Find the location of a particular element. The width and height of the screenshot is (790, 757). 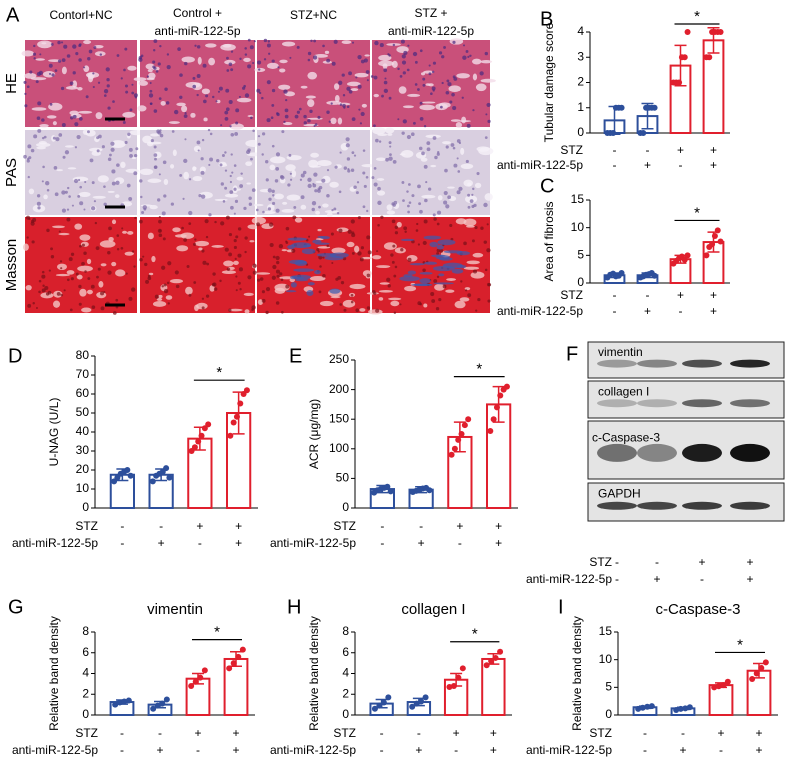

condition-label: STZ is located at coordinates (344, 733).